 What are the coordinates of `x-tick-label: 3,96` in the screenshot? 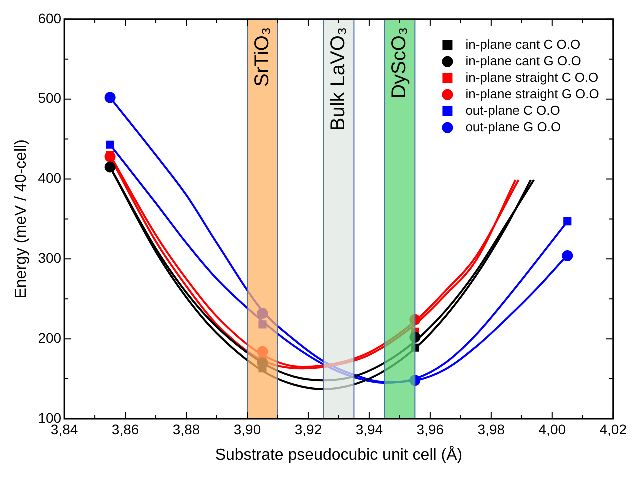 It's located at (430, 429).